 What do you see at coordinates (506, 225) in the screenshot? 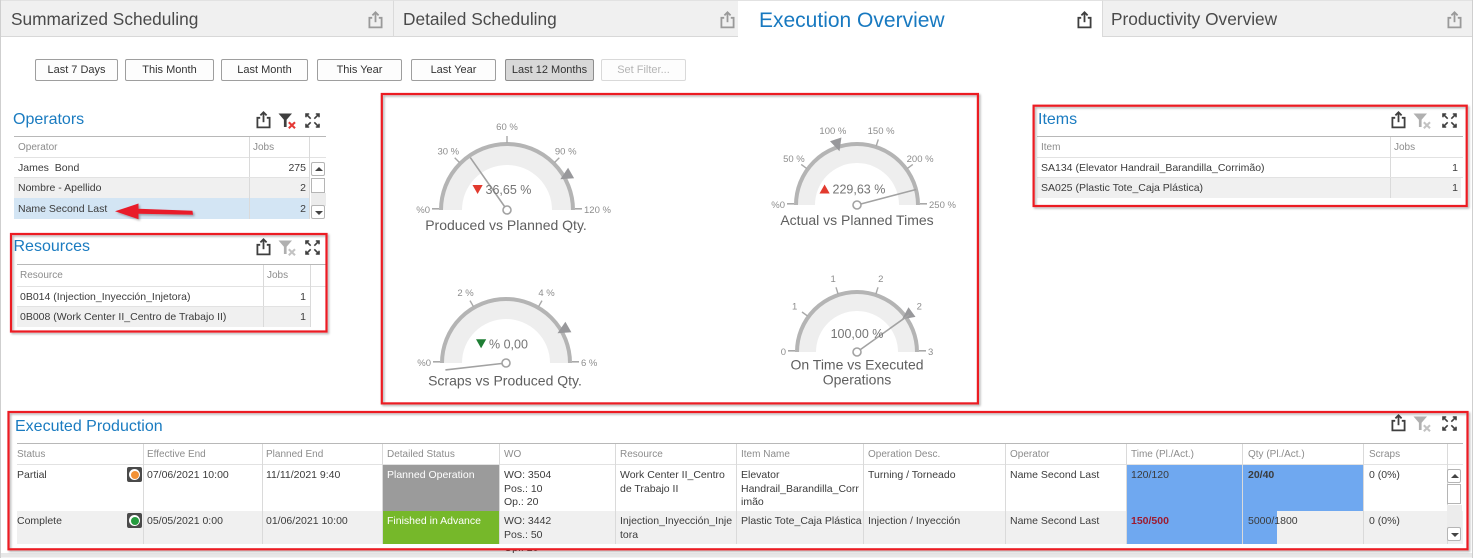
I see `svg-text: Produced vs Planned Qty.` at bounding box center [506, 225].